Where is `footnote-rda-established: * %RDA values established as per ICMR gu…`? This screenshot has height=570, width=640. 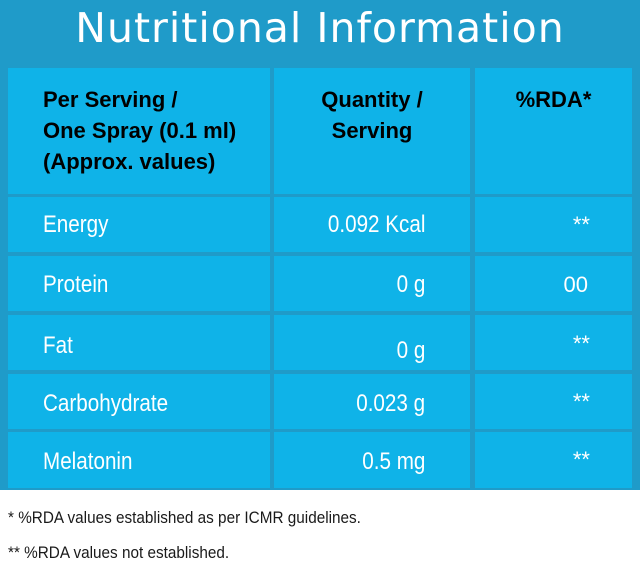 footnote-rda-established: * %RDA values established as per ICMR gu… is located at coordinates (184, 517).